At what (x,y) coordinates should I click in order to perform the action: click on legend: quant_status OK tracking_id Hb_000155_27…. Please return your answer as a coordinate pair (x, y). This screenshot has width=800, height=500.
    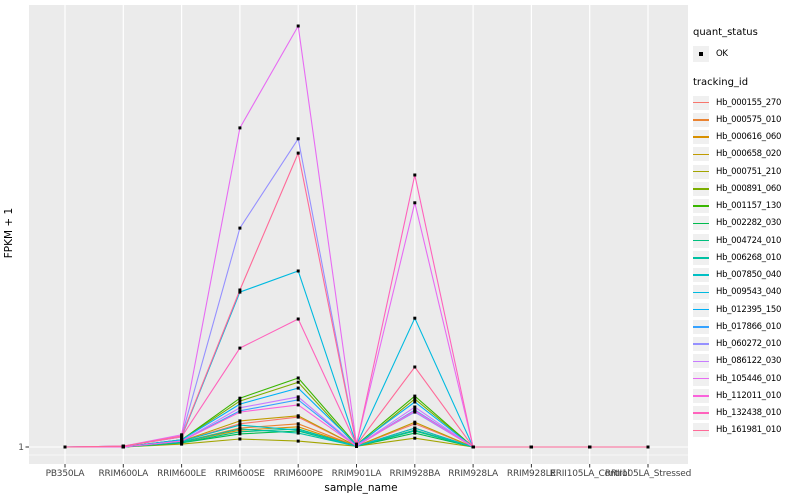
    Looking at the image, I should click on (745, 233).